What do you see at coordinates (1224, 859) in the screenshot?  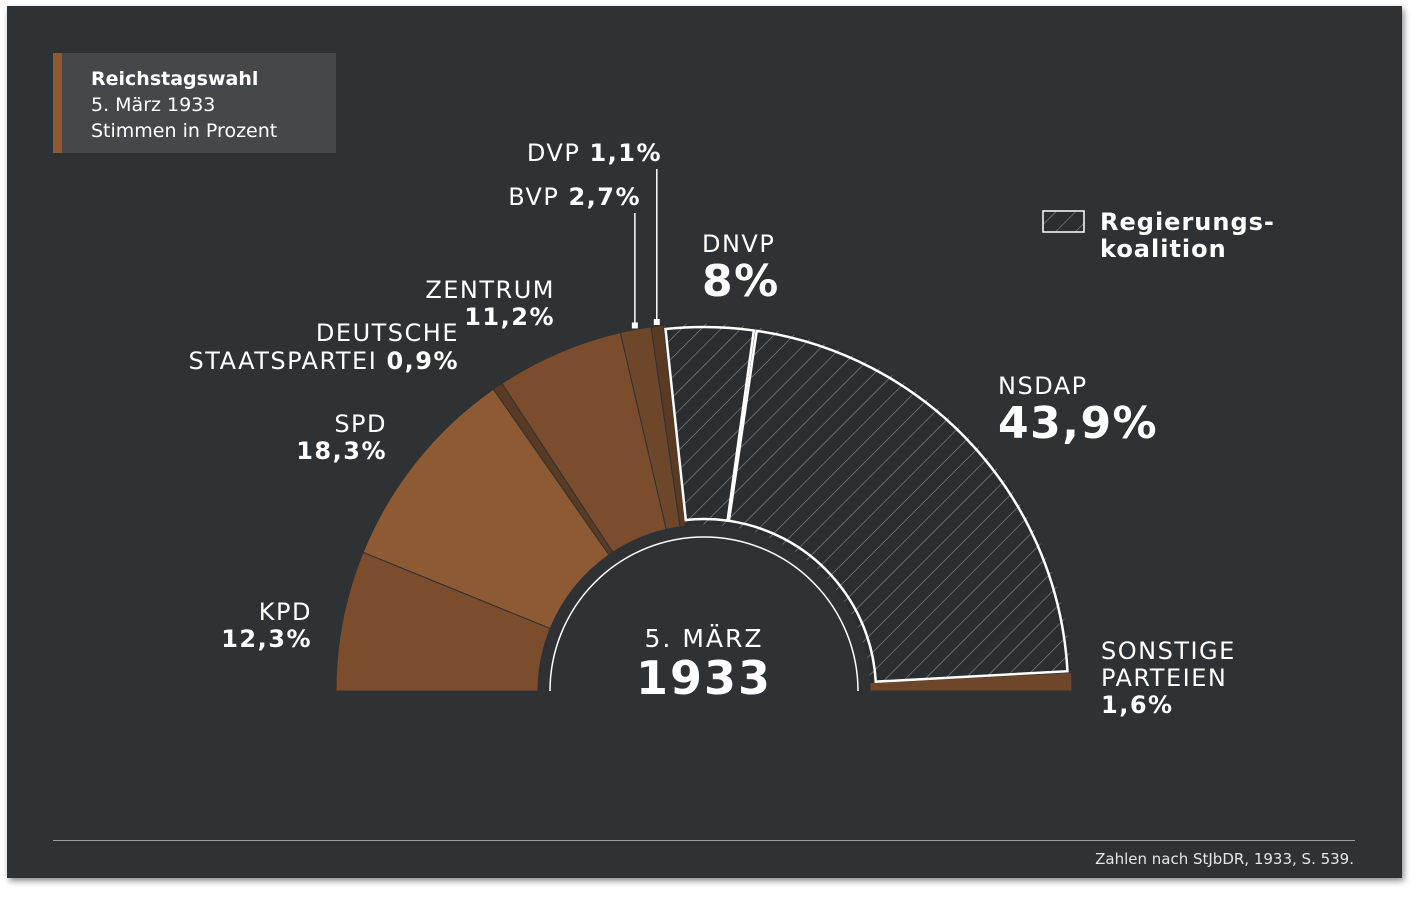 I see `source-note: Zahlen nach StJbDR, 1933, S. 539.` at bounding box center [1224, 859].